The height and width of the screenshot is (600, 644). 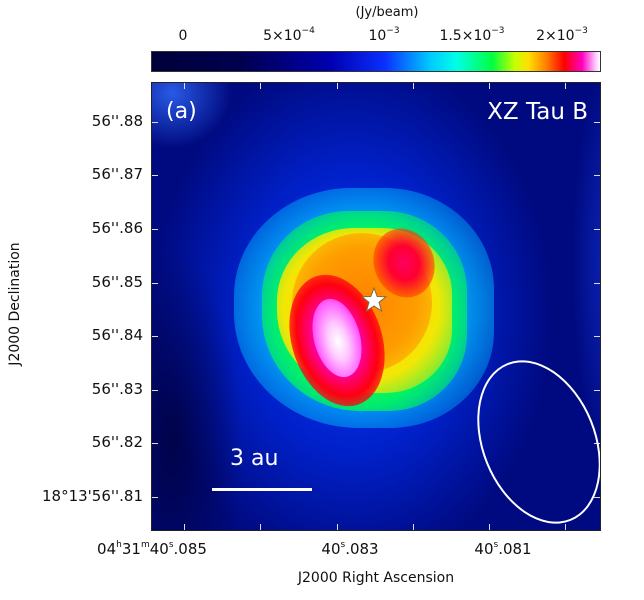 I want to click on y-tick-label: 56''.87, so click(x=117, y=174).